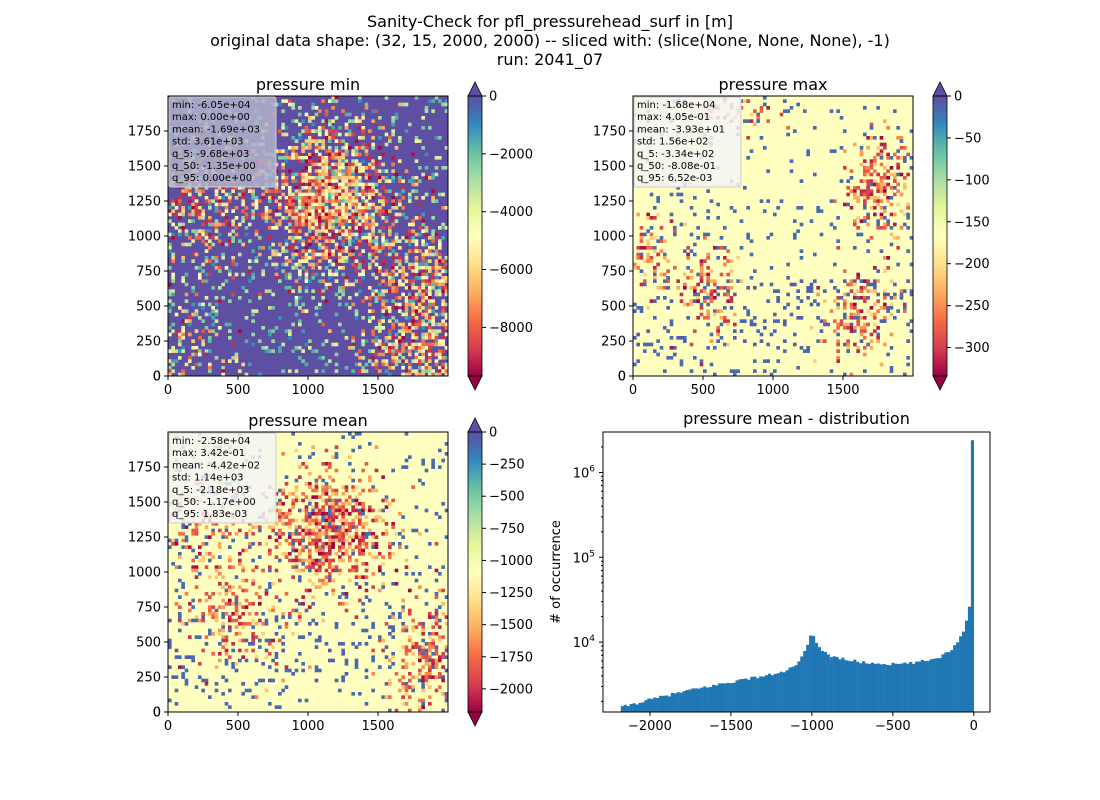 The width and height of the screenshot is (1100, 800). I want to click on colorbar-extend-max, so click(940, 89).